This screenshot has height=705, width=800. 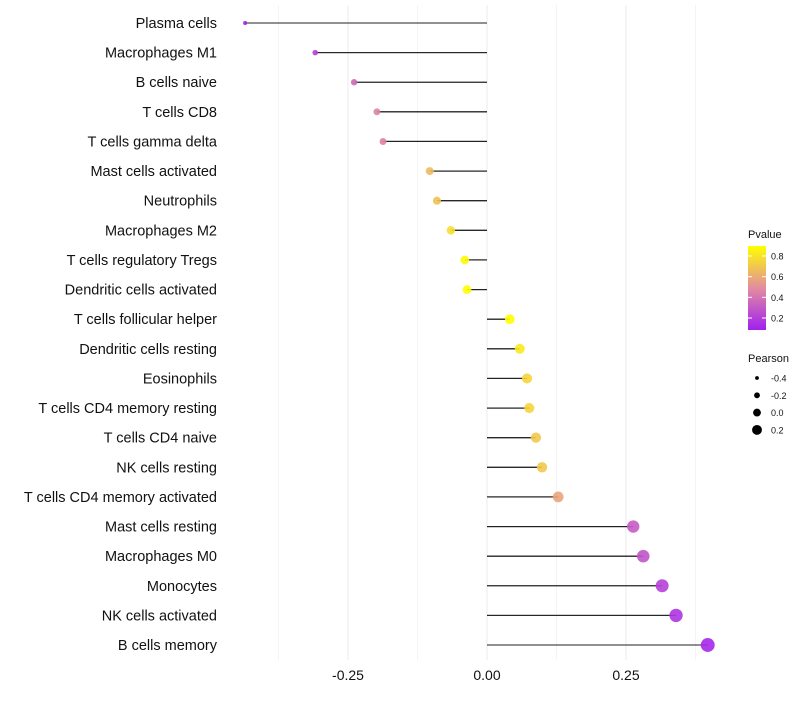 What do you see at coordinates (777, 257) in the screenshot?
I see `colorbar-label: 0.8` at bounding box center [777, 257].